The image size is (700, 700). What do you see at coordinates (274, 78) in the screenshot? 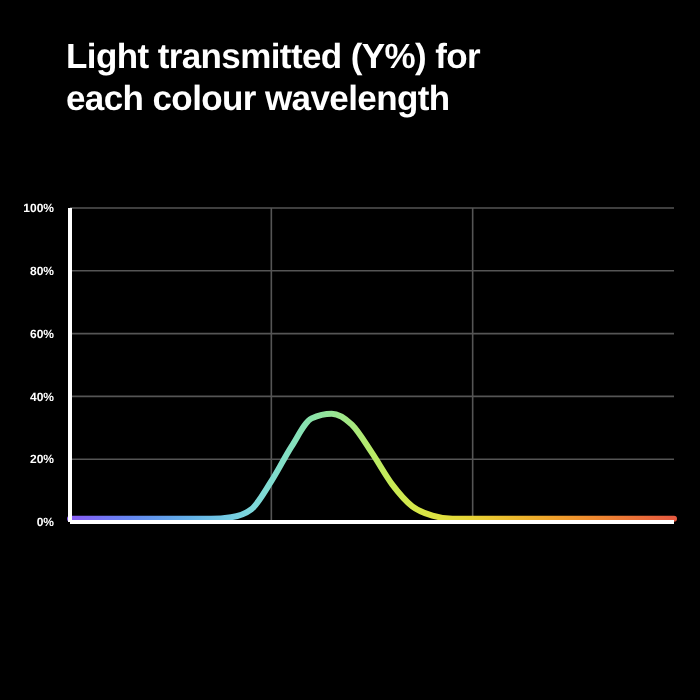
I see `chart-title: Light transmitted (Y%) for each colour wavelength` at bounding box center [274, 78].